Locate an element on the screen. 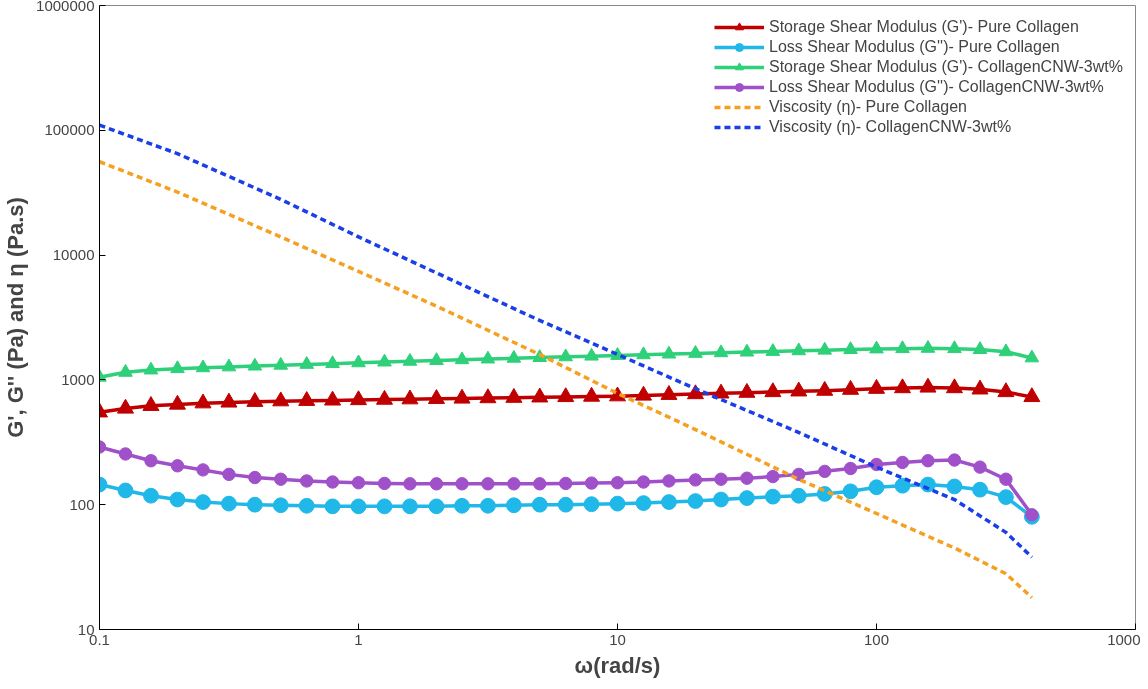 The image size is (1148, 689). y-tick-label: 100 is located at coordinates (82, 504).